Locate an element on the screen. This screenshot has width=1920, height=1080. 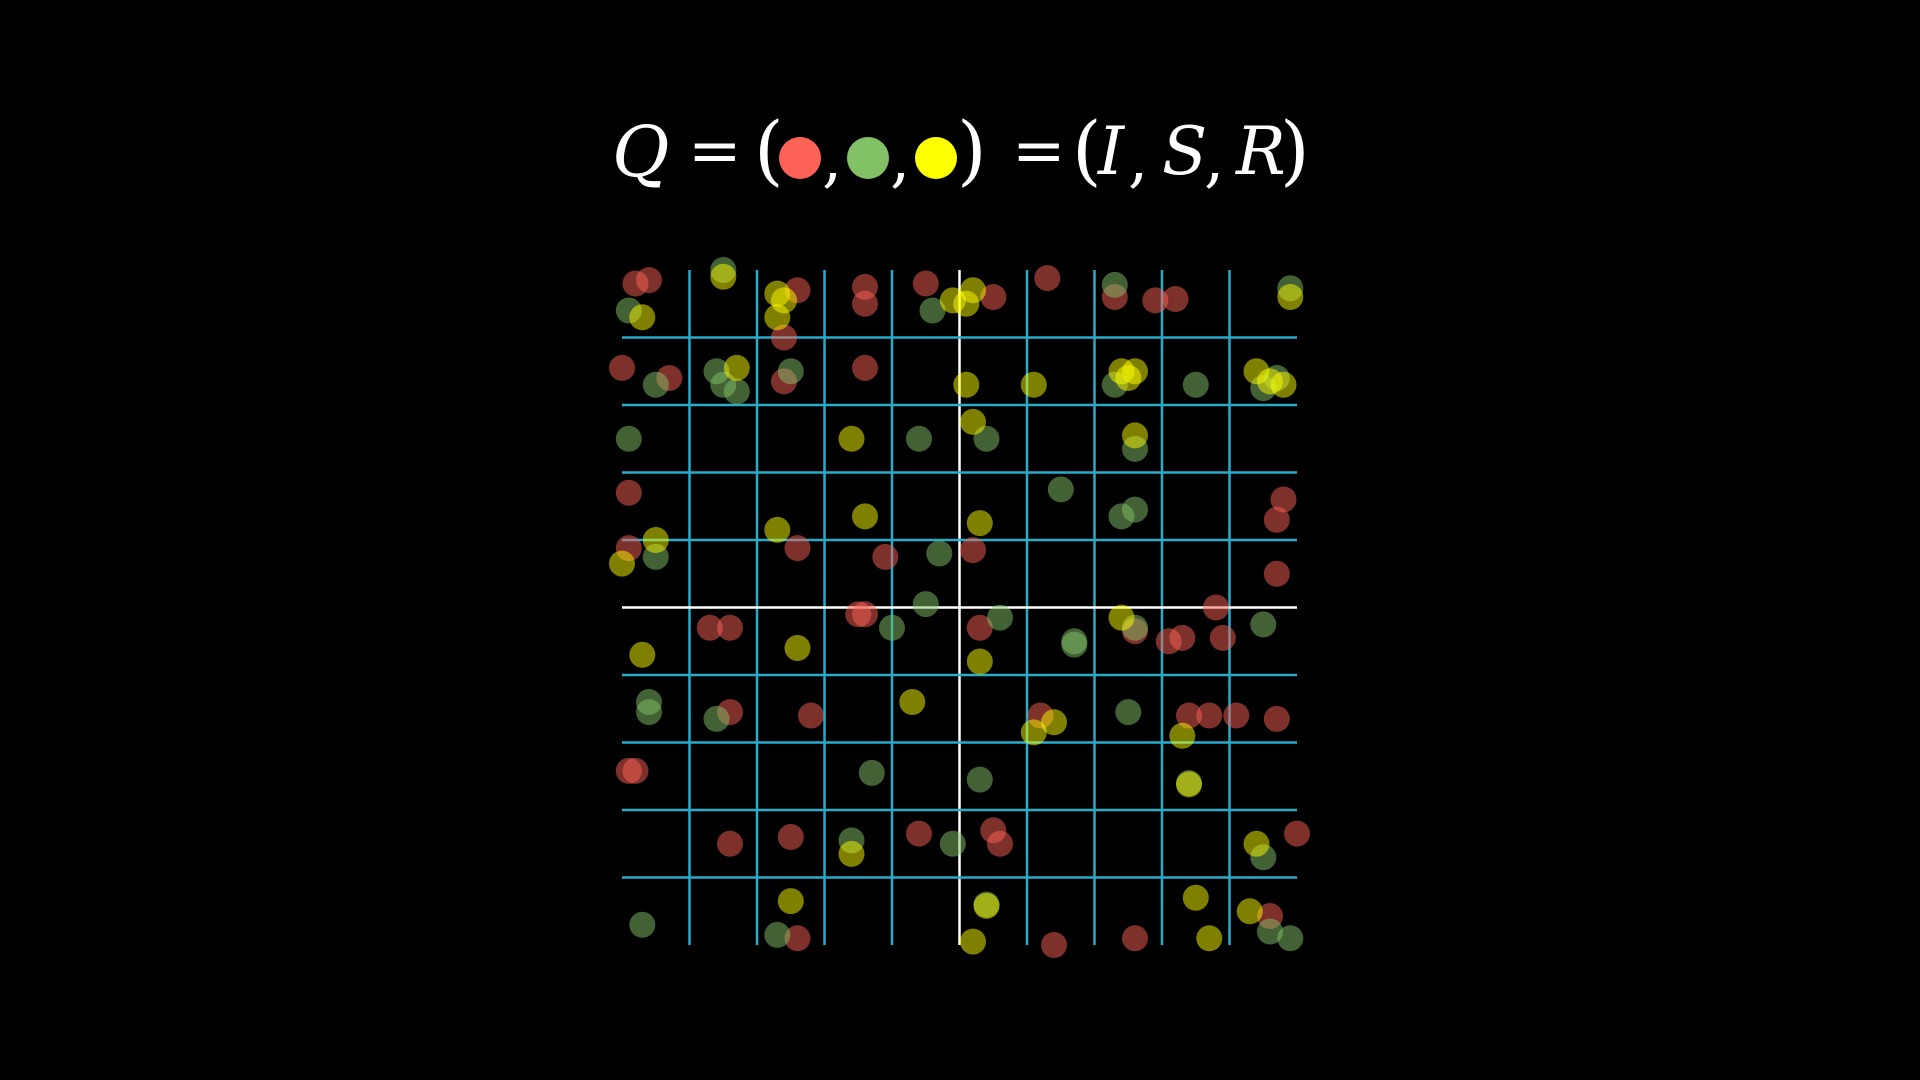
formula-close-paren-2: ) is located at coordinates (1295, 149).